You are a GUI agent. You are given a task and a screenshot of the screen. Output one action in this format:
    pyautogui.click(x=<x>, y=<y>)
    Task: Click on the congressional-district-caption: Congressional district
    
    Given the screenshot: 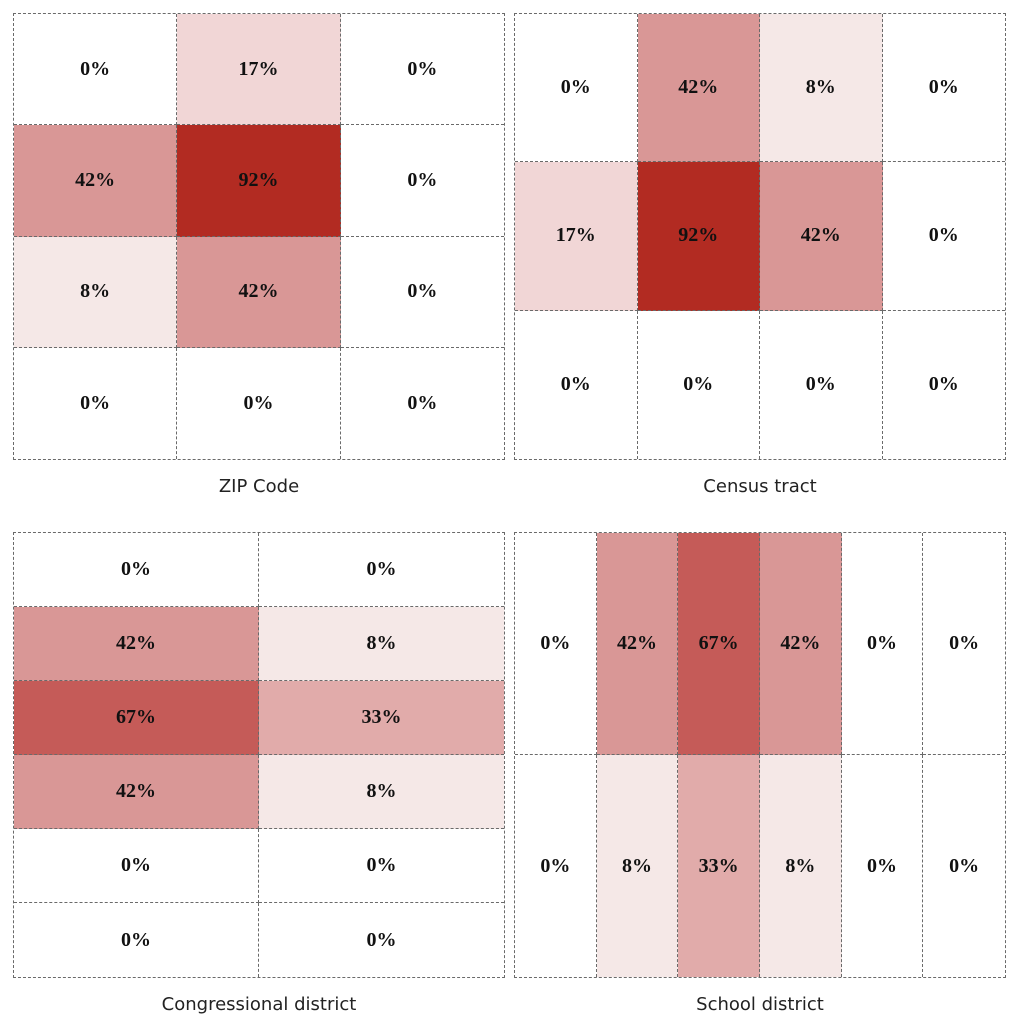 What is the action you would take?
    pyautogui.click(x=259, y=1004)
    